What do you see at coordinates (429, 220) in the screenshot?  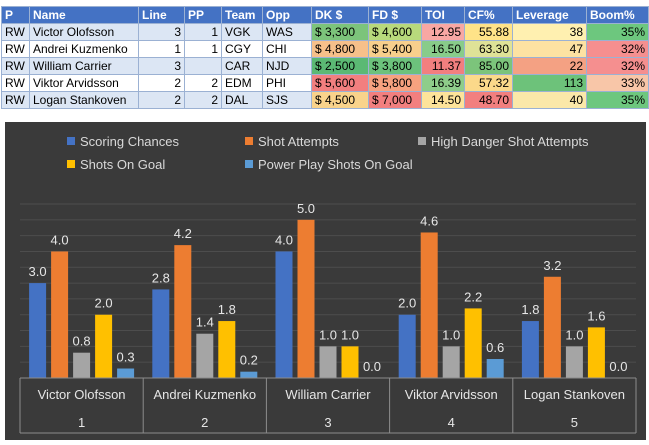 I see `data-label: 4.6` at bounding box center [429, 220].